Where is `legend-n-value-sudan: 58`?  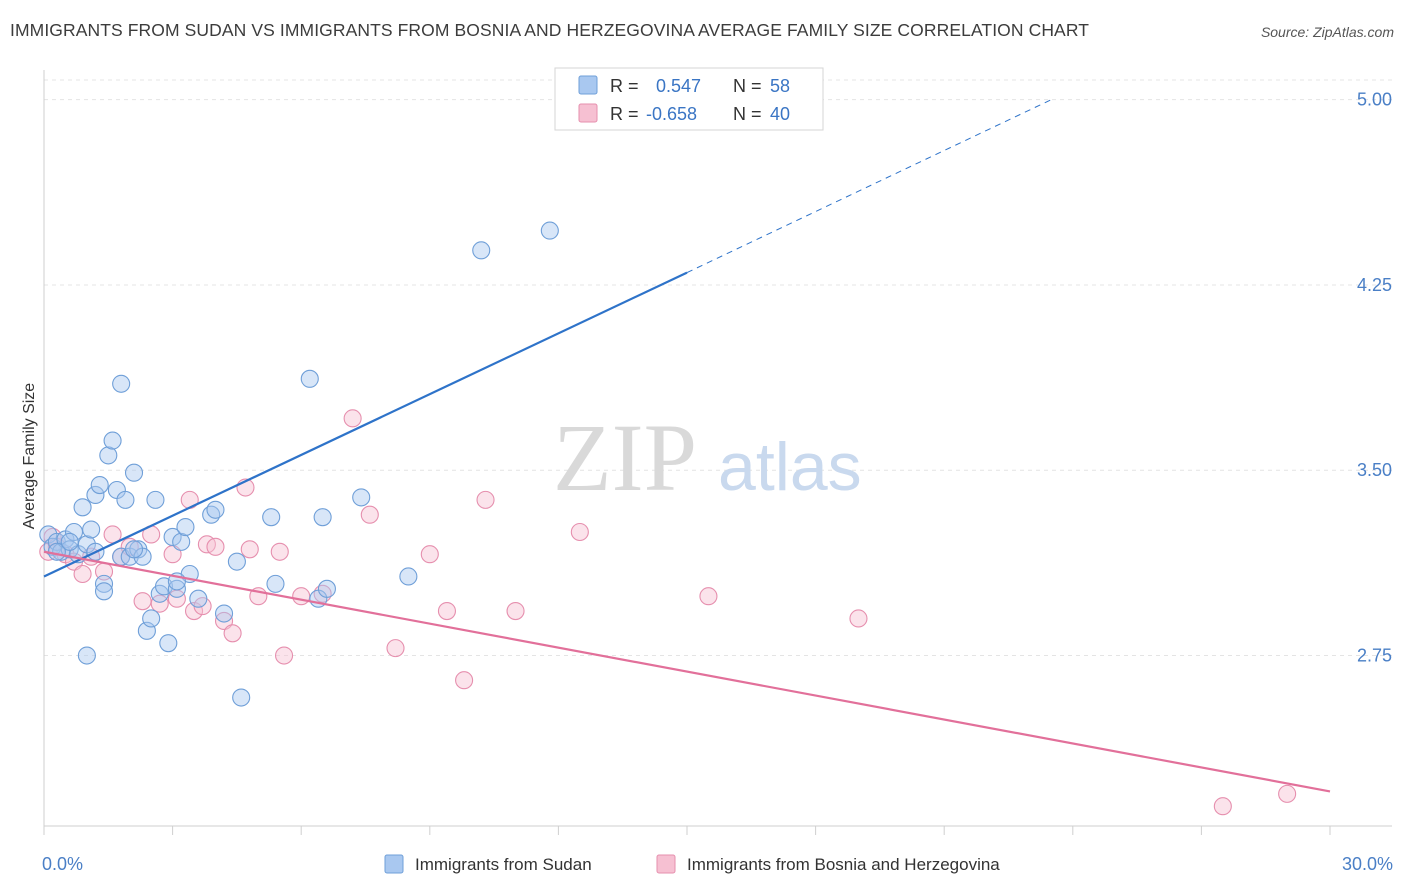
legend-n-value-sudan: 58 is located at coordinates (780, 86).